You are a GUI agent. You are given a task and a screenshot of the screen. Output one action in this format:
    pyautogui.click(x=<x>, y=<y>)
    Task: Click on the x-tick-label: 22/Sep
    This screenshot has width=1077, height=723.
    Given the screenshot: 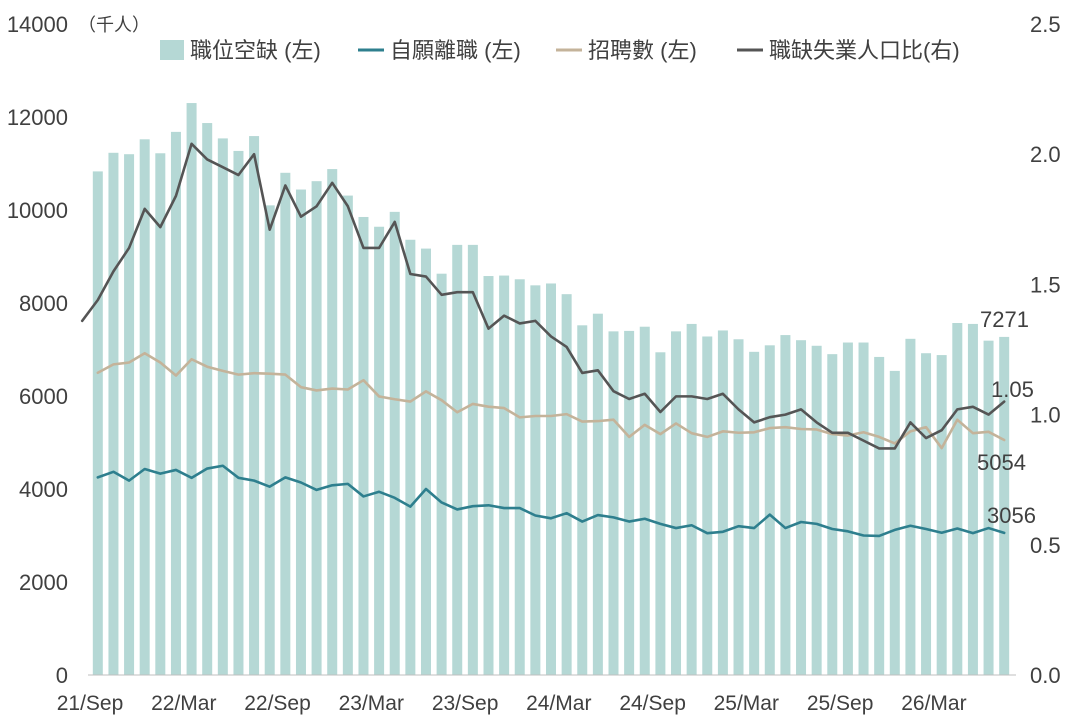 What is the action you would take?
    pyautogui.click(x=277, y=703)
    